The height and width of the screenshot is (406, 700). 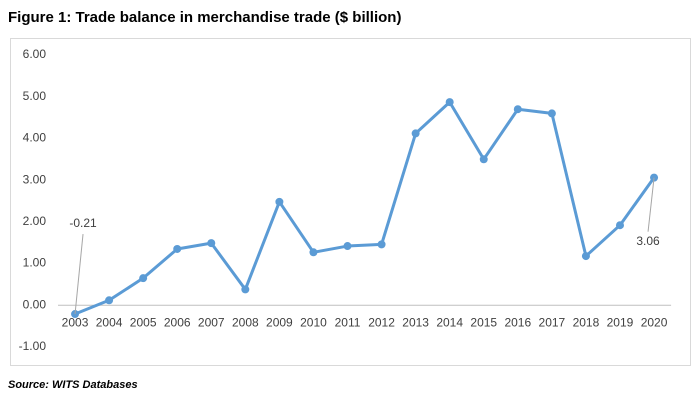 What do you see at coordinates (552, 322) in the screenshot?
I see `x-tick-label: 2017` at bounding box center [552, 322].